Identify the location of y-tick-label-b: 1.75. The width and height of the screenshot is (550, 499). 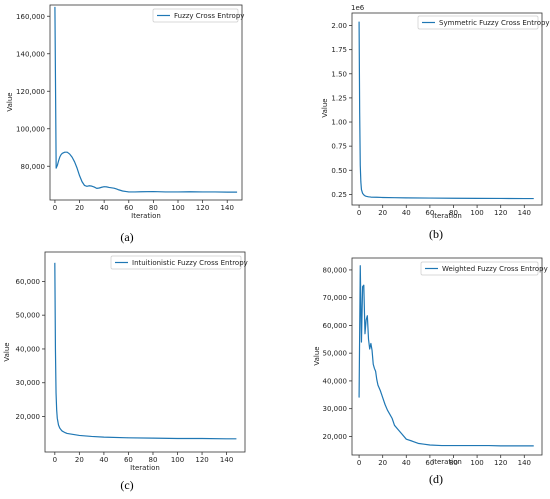
(339, 50).